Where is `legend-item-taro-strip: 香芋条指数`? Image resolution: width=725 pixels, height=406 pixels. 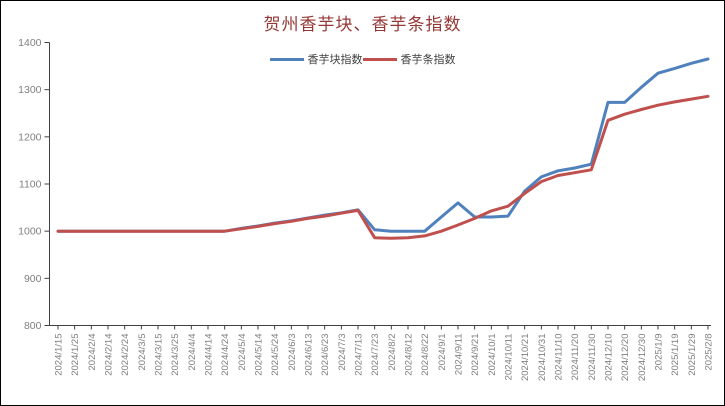
legend-item-taro-strip: 香芋条指数 is located at coordinates (409, 59).